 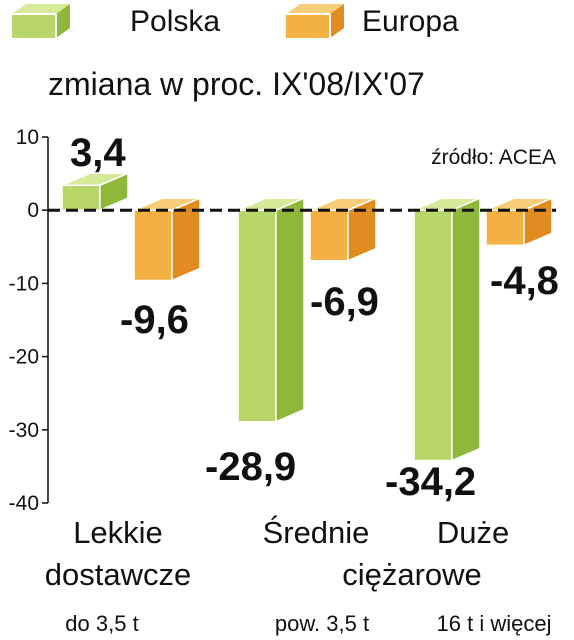 What do you see at coordinates (494, 623) in the screenshot?
I see `category-duze-sub: 16 t i więcej` at bounding box center [494, 623].